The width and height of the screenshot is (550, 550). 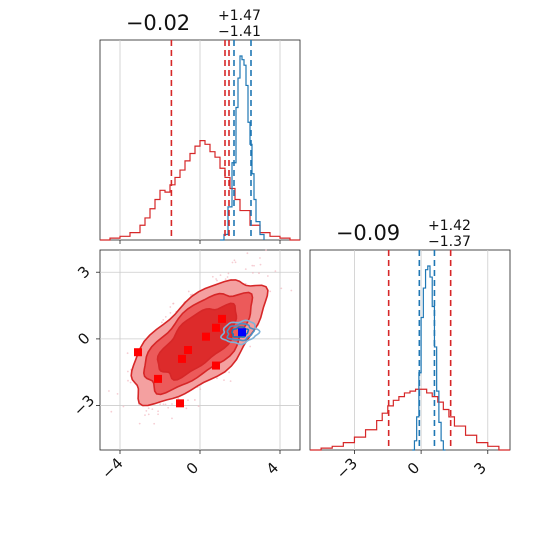 I want to click on y-tick-label: −3, so click(x=84, y=405).